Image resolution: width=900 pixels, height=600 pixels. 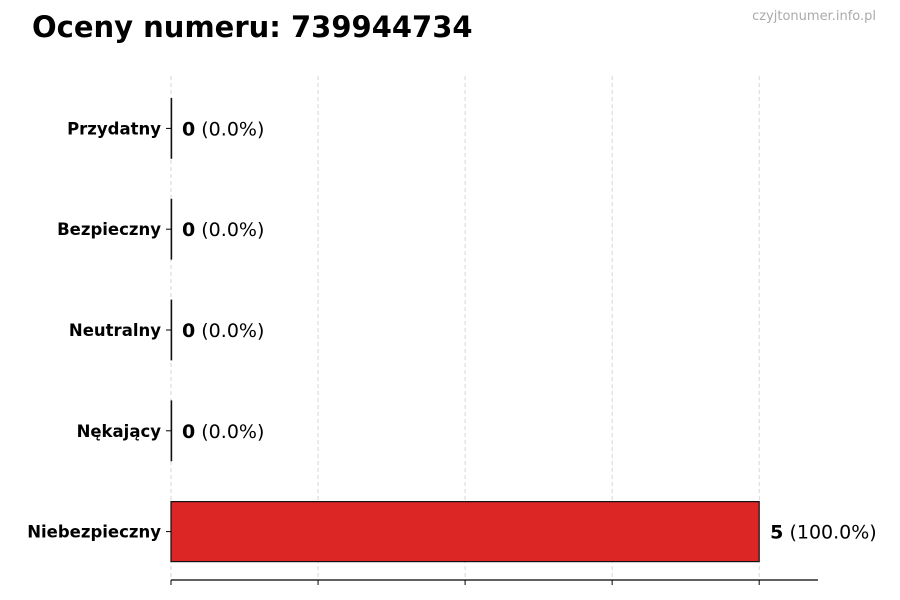 I want to click on category-label: Niebezpieczny, so click(x=94, y=532).